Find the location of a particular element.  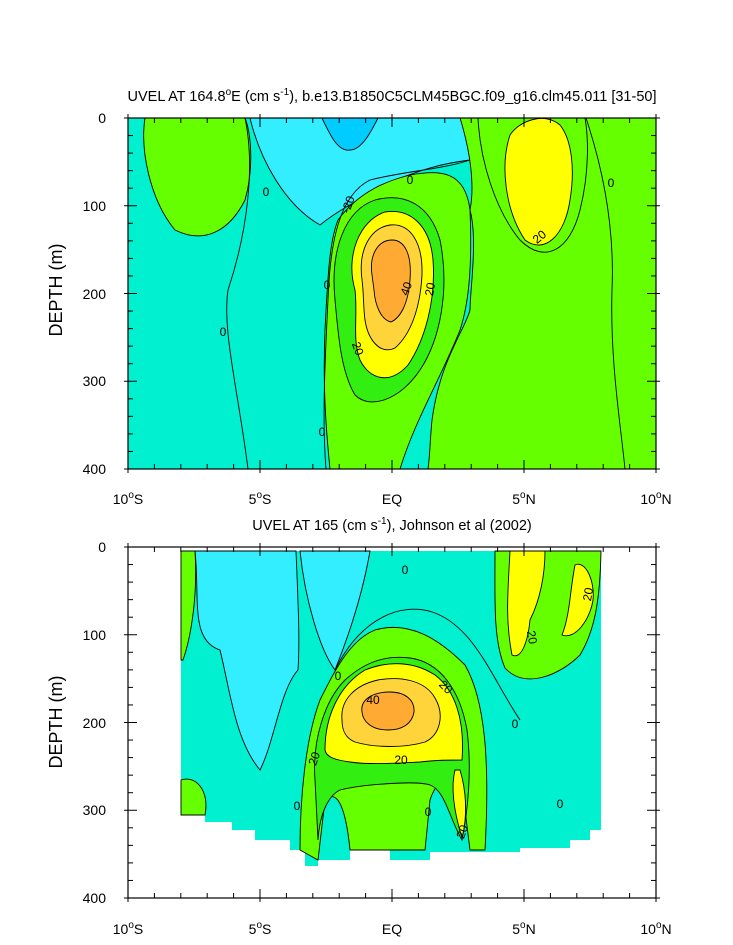

region-necc-yellow is located at coordinates (526, 603).